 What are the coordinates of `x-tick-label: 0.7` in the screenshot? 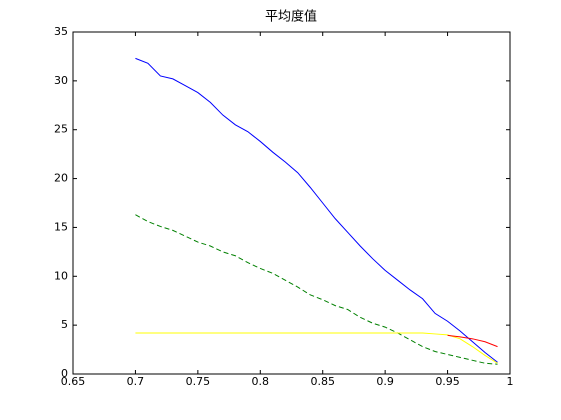 It's located at (136, 381).